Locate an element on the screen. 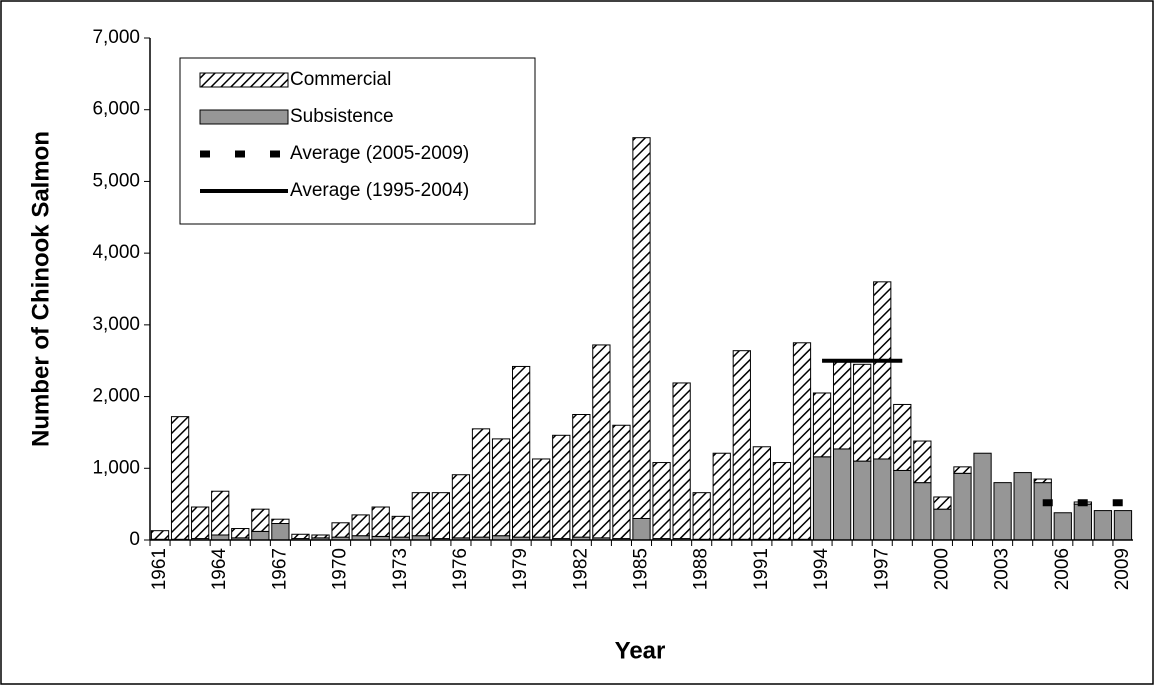 The width and height of the screenshot is (1154, 685). x-tick-label: 2006 is located at coordinates (1062, 569).